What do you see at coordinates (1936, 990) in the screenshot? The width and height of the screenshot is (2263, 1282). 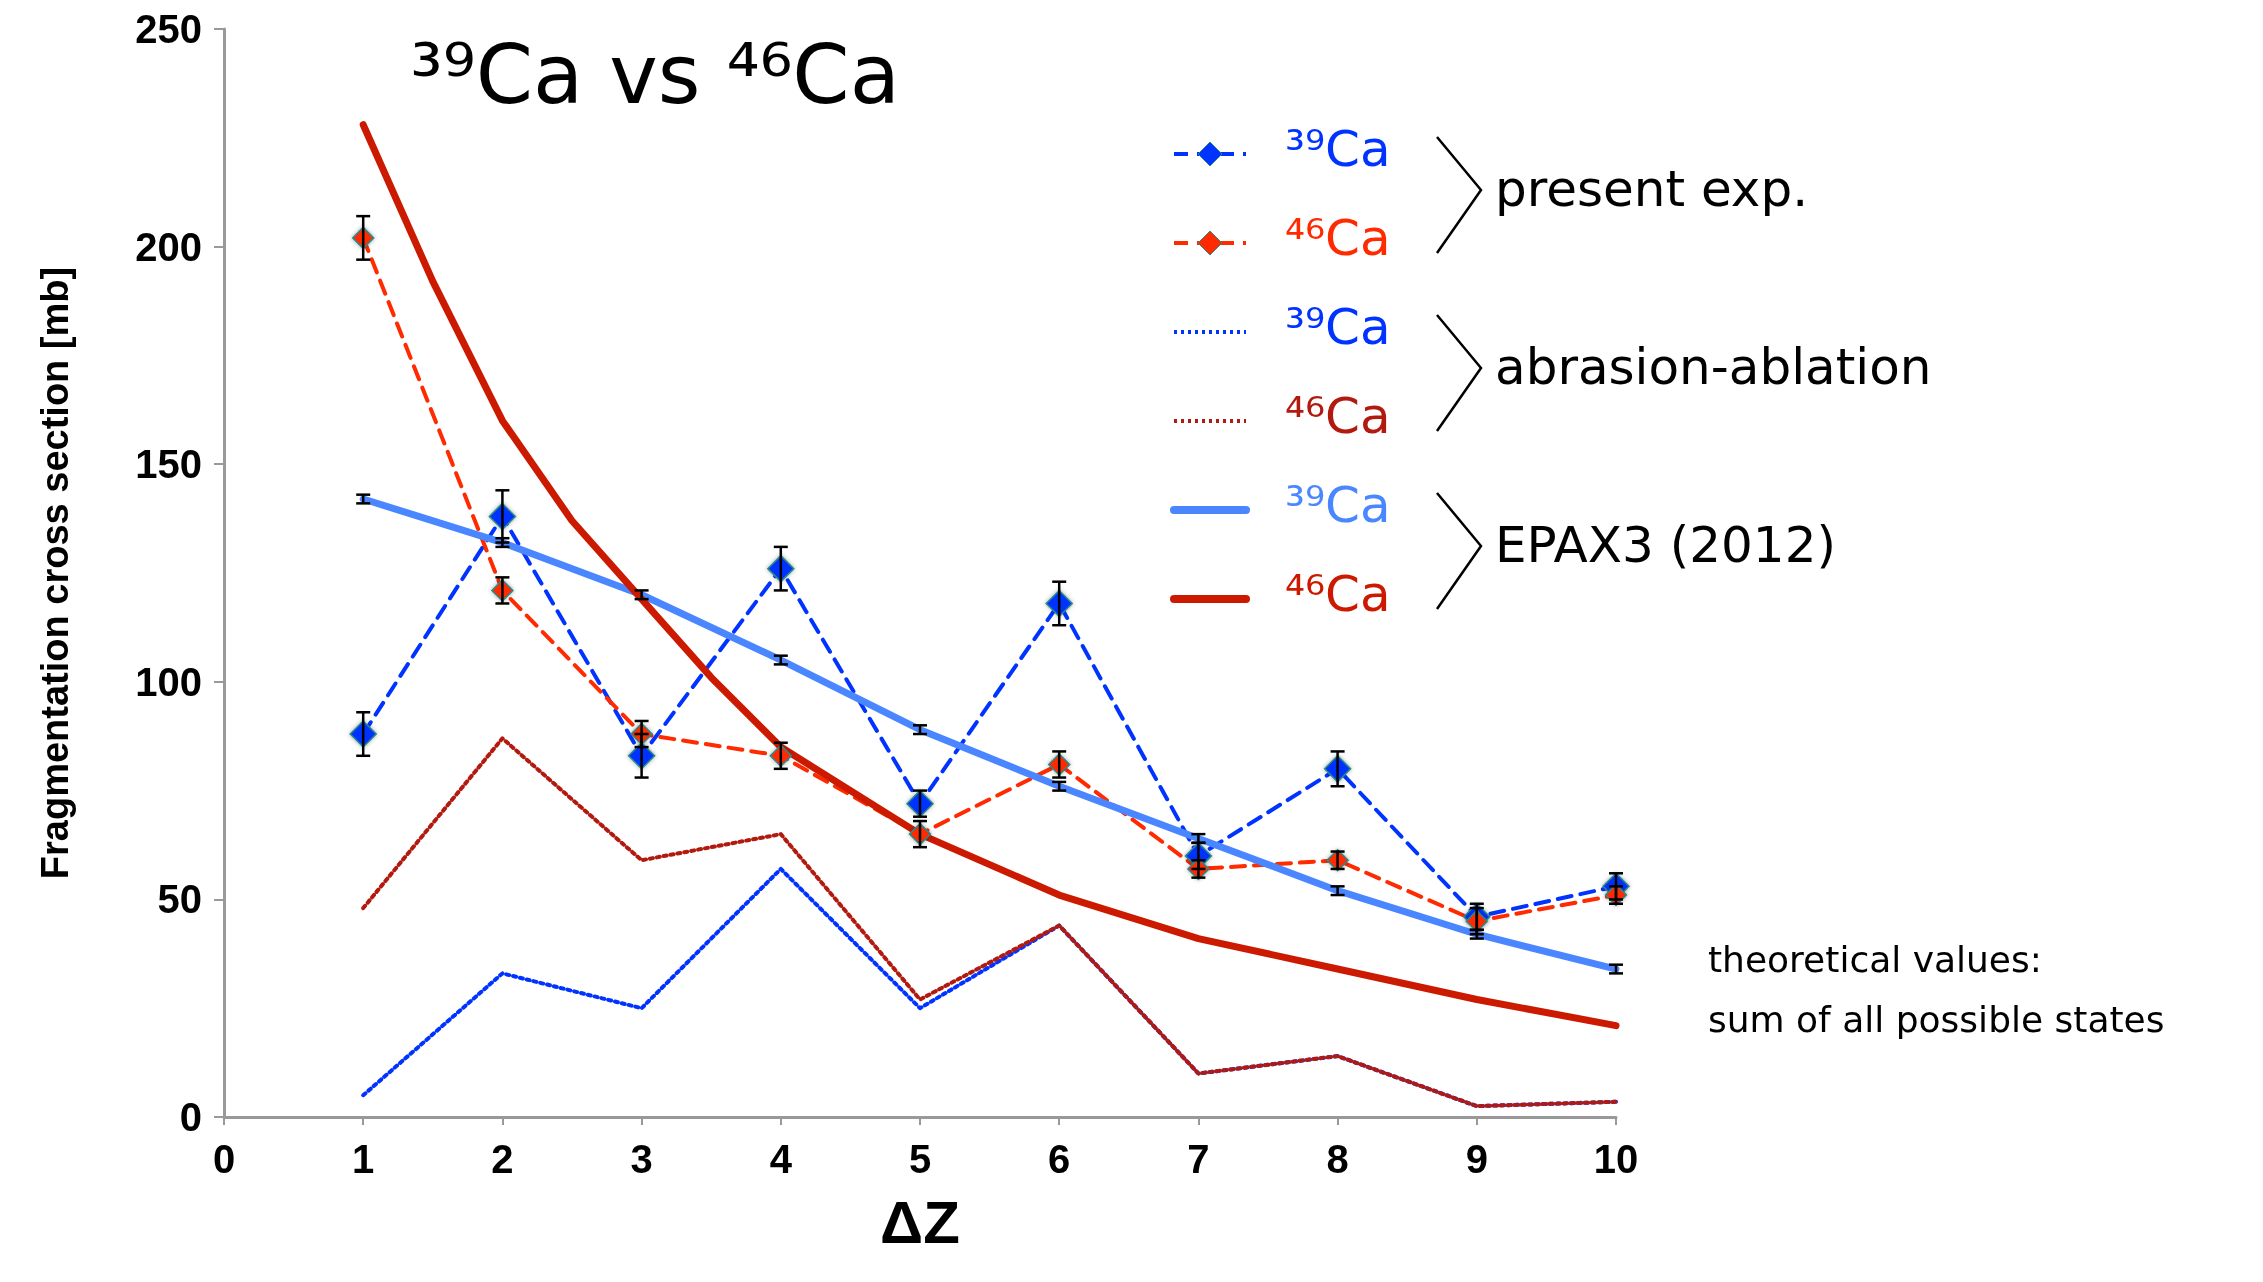 I see `text: theoretical values: sum of all possible states` at bounding box center [1936, 990].